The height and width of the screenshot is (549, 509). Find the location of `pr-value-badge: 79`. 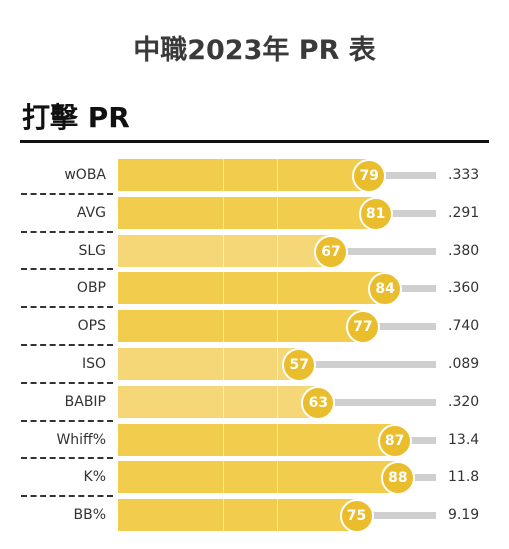

pr-value-badge: 79 is located at coordinates (369, 176).